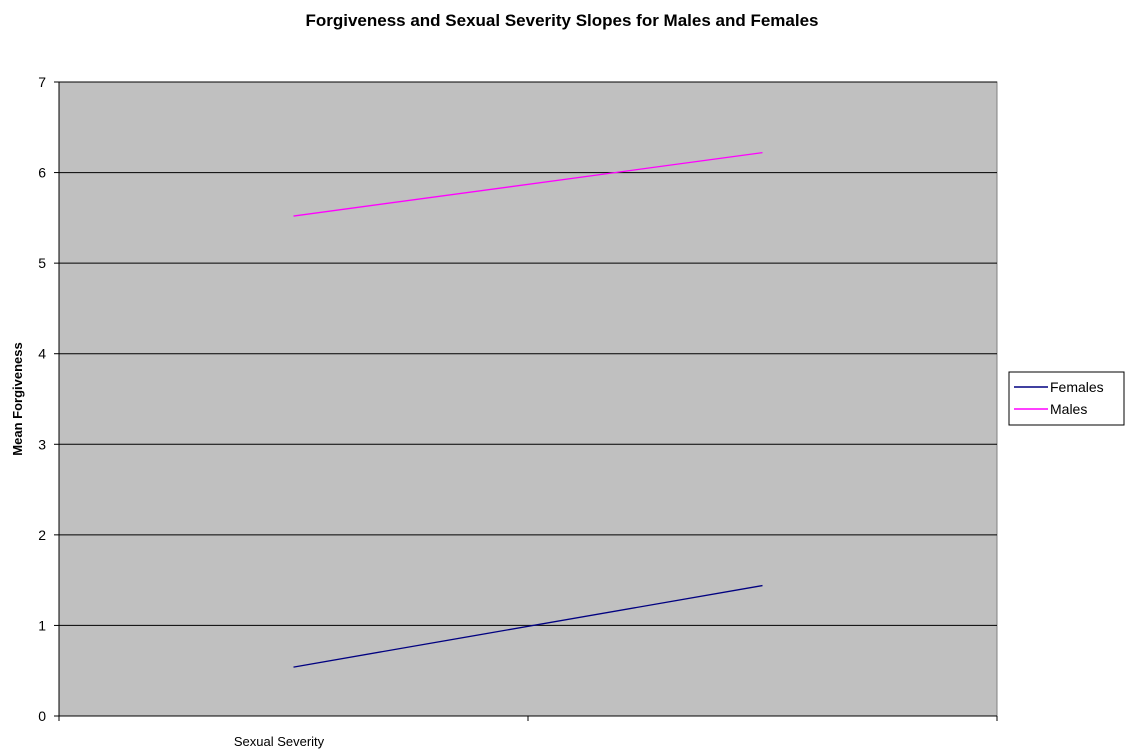  What do you see at coordinates (48, 399) in the screenshot?
I see `y-axis-ticks: 0 1 2 3 4 5 6 7` at bounding box center [48, 399].